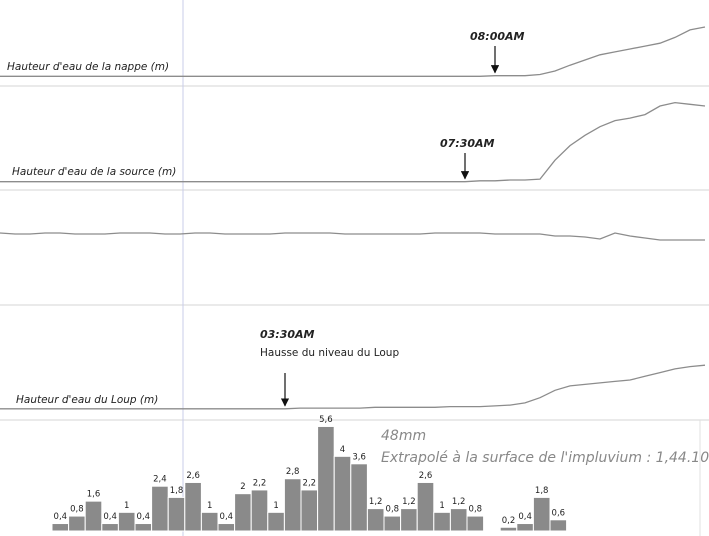 Image resolution: width=709 pixels, height=536 pixels. I want to click on annotation-time: 07:30AM, so click(467, 143).